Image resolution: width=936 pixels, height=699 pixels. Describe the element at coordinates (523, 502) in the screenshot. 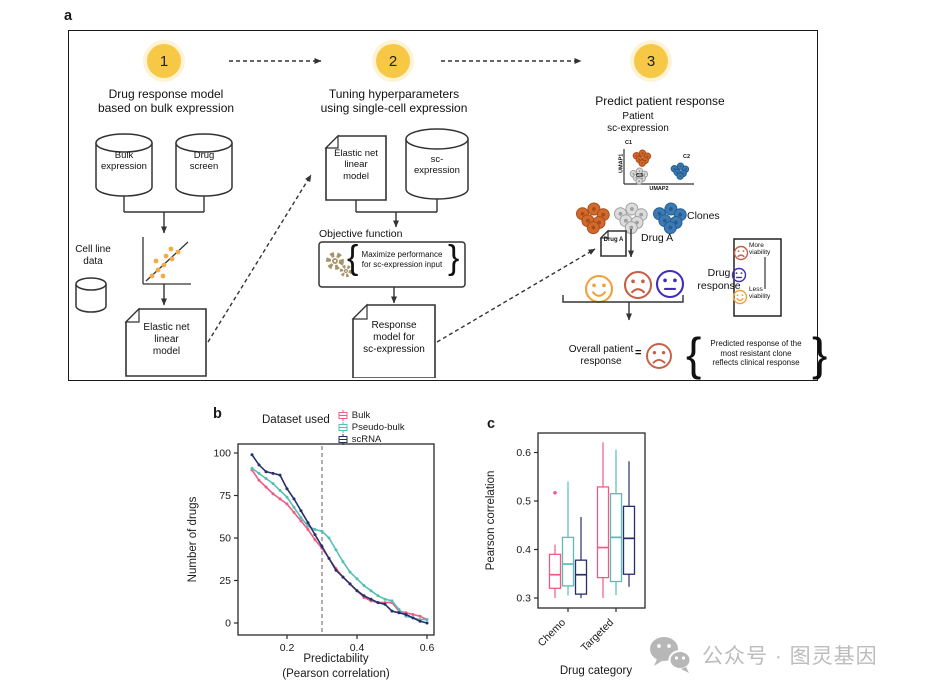

I see `y-tick-label: 0.5` at that location.